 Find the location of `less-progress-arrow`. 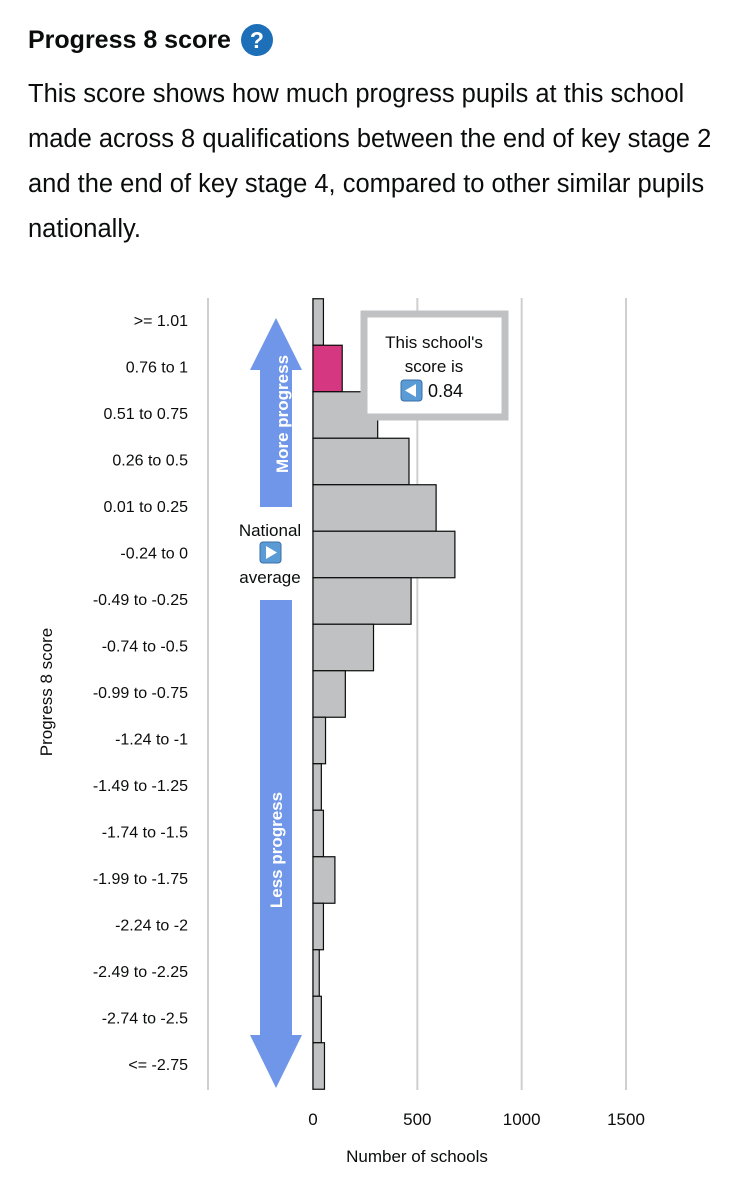

less-progress-arrow is located at coordinates (276, 844).